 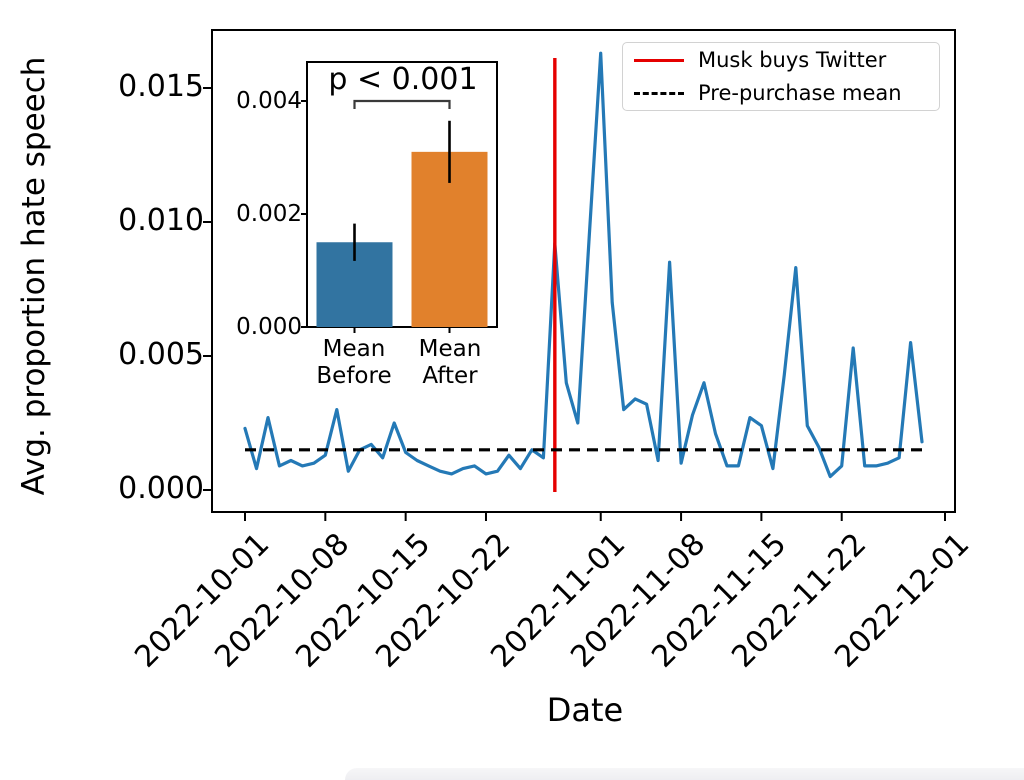 What do you see at coordinates (402, 104) in the screenshot?
I see `significance-bracket` at bounding box center [402, 104].